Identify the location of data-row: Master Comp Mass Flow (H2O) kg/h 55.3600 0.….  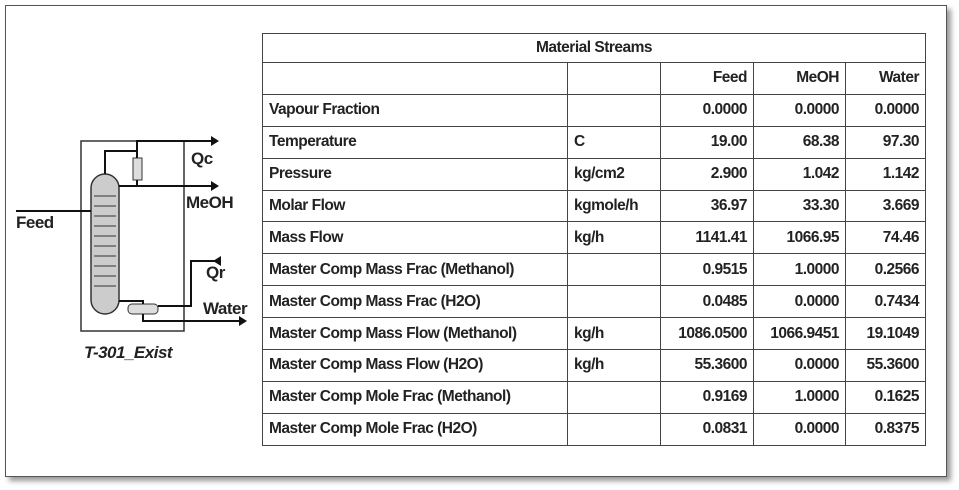
(594, 365).